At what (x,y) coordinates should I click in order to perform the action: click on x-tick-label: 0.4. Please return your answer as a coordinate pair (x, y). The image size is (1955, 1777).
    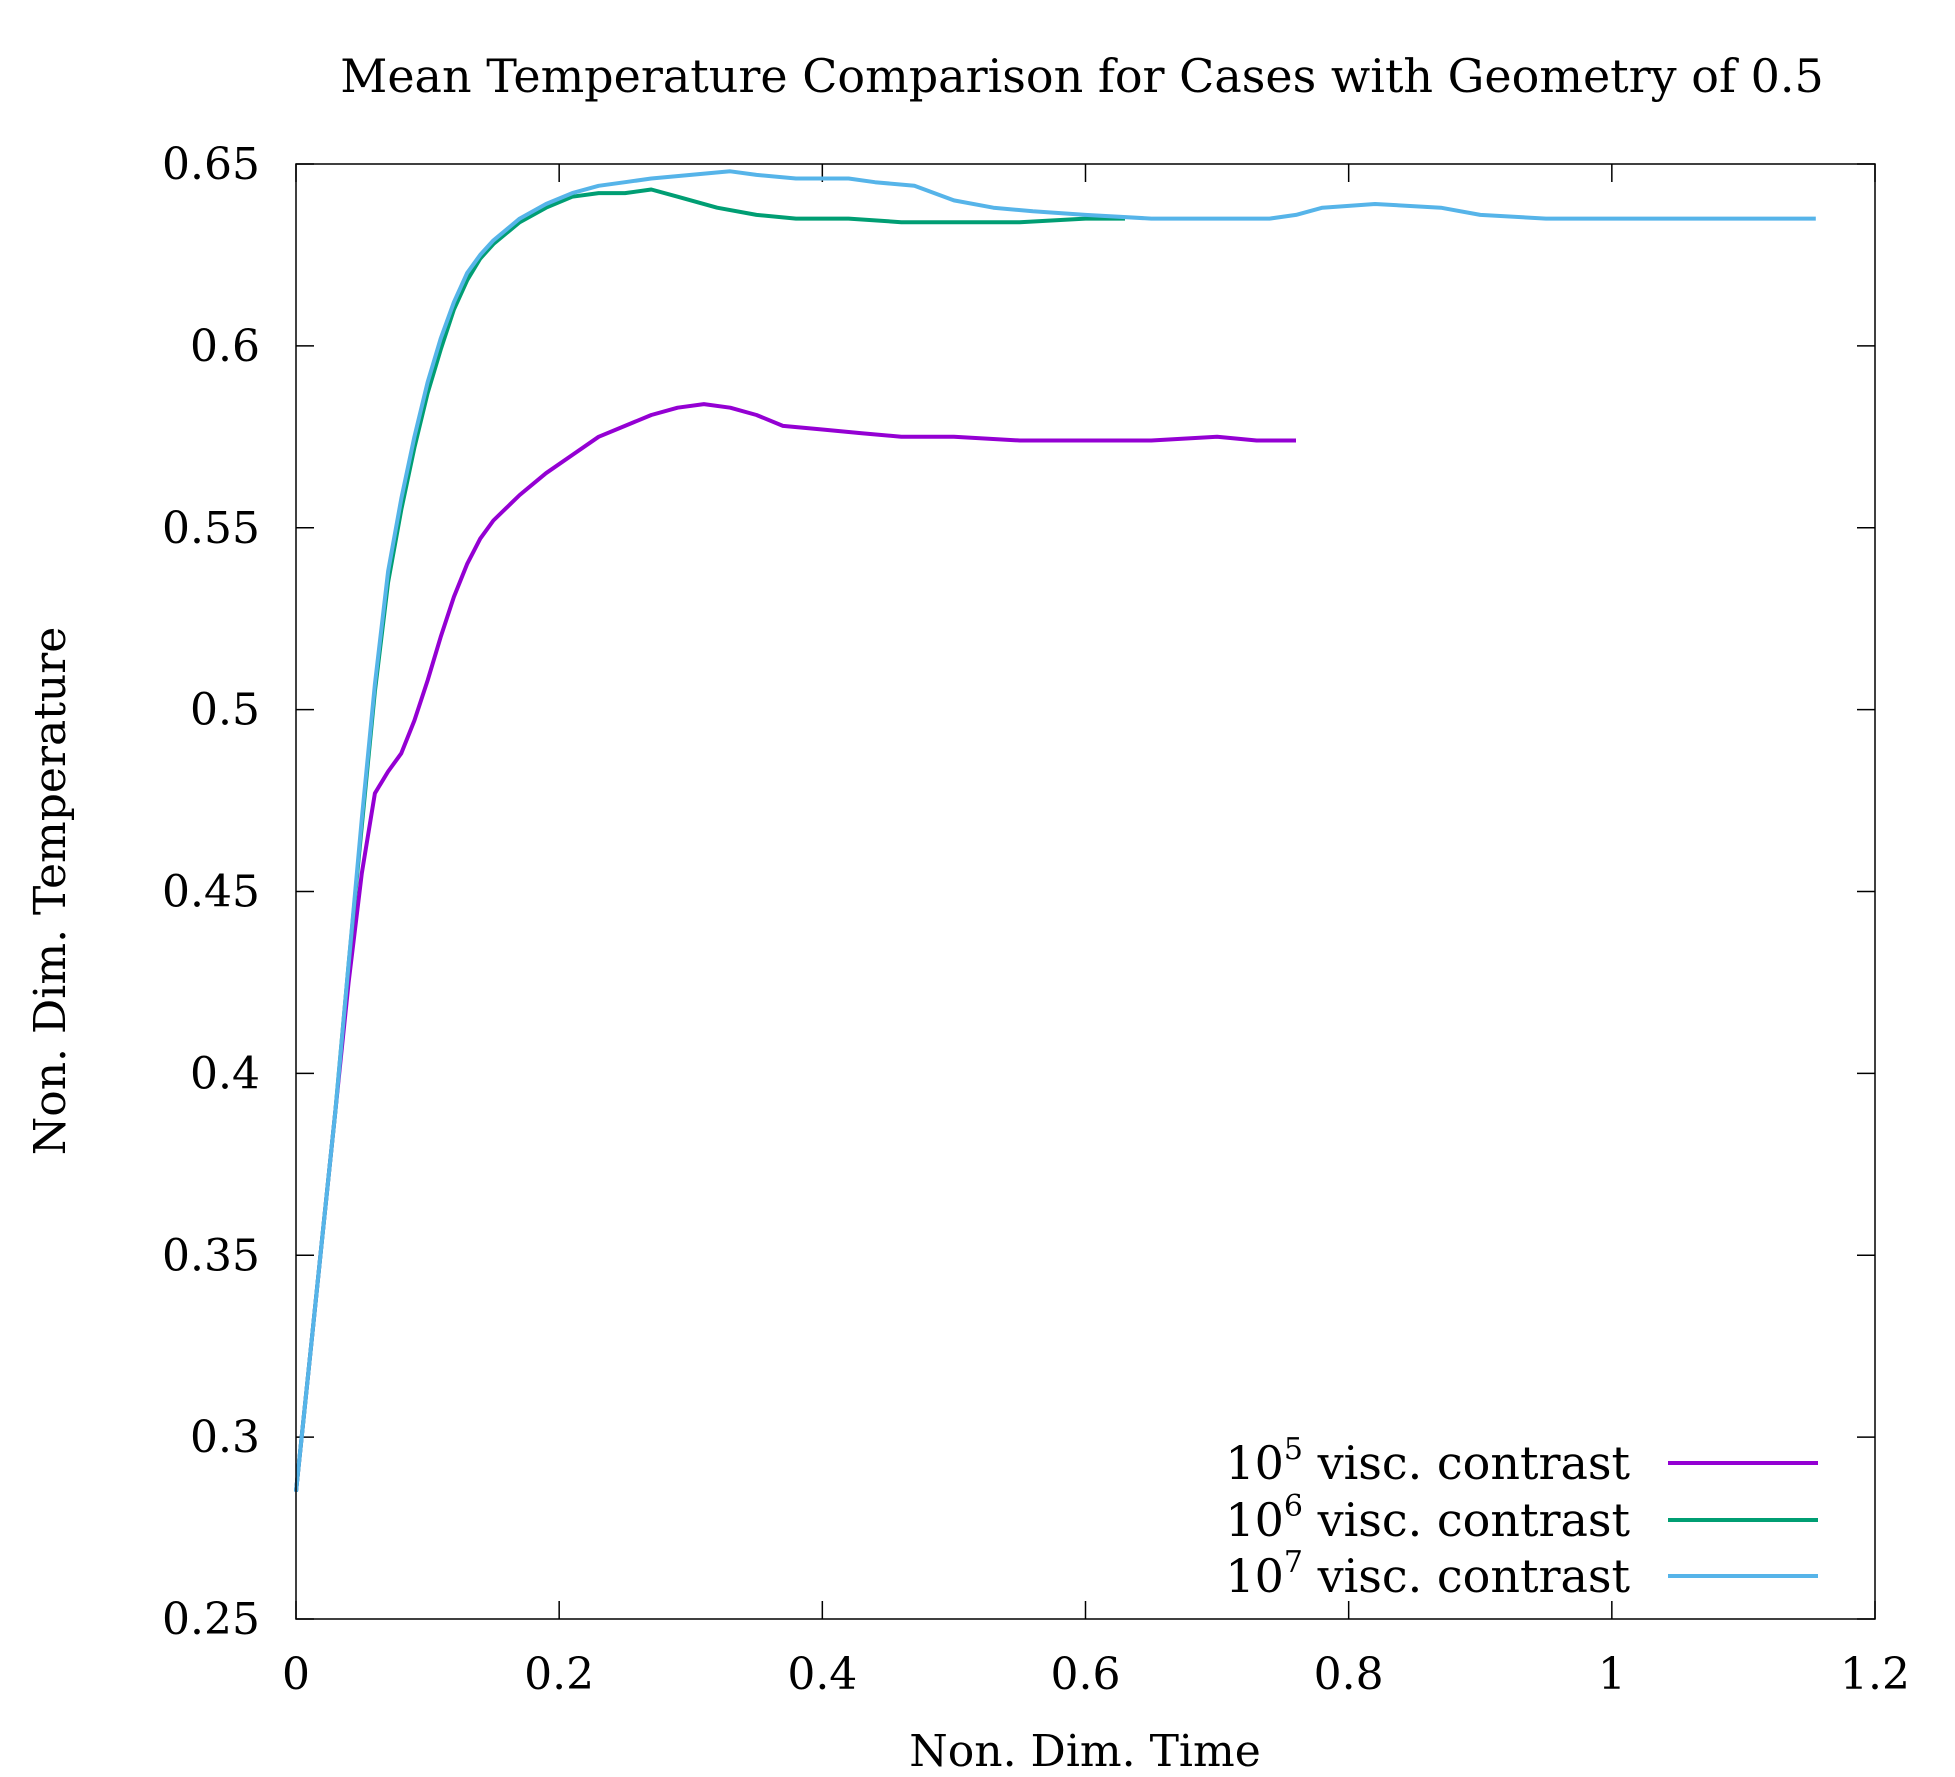
    Looking at the image, I should click on (822, 1674).